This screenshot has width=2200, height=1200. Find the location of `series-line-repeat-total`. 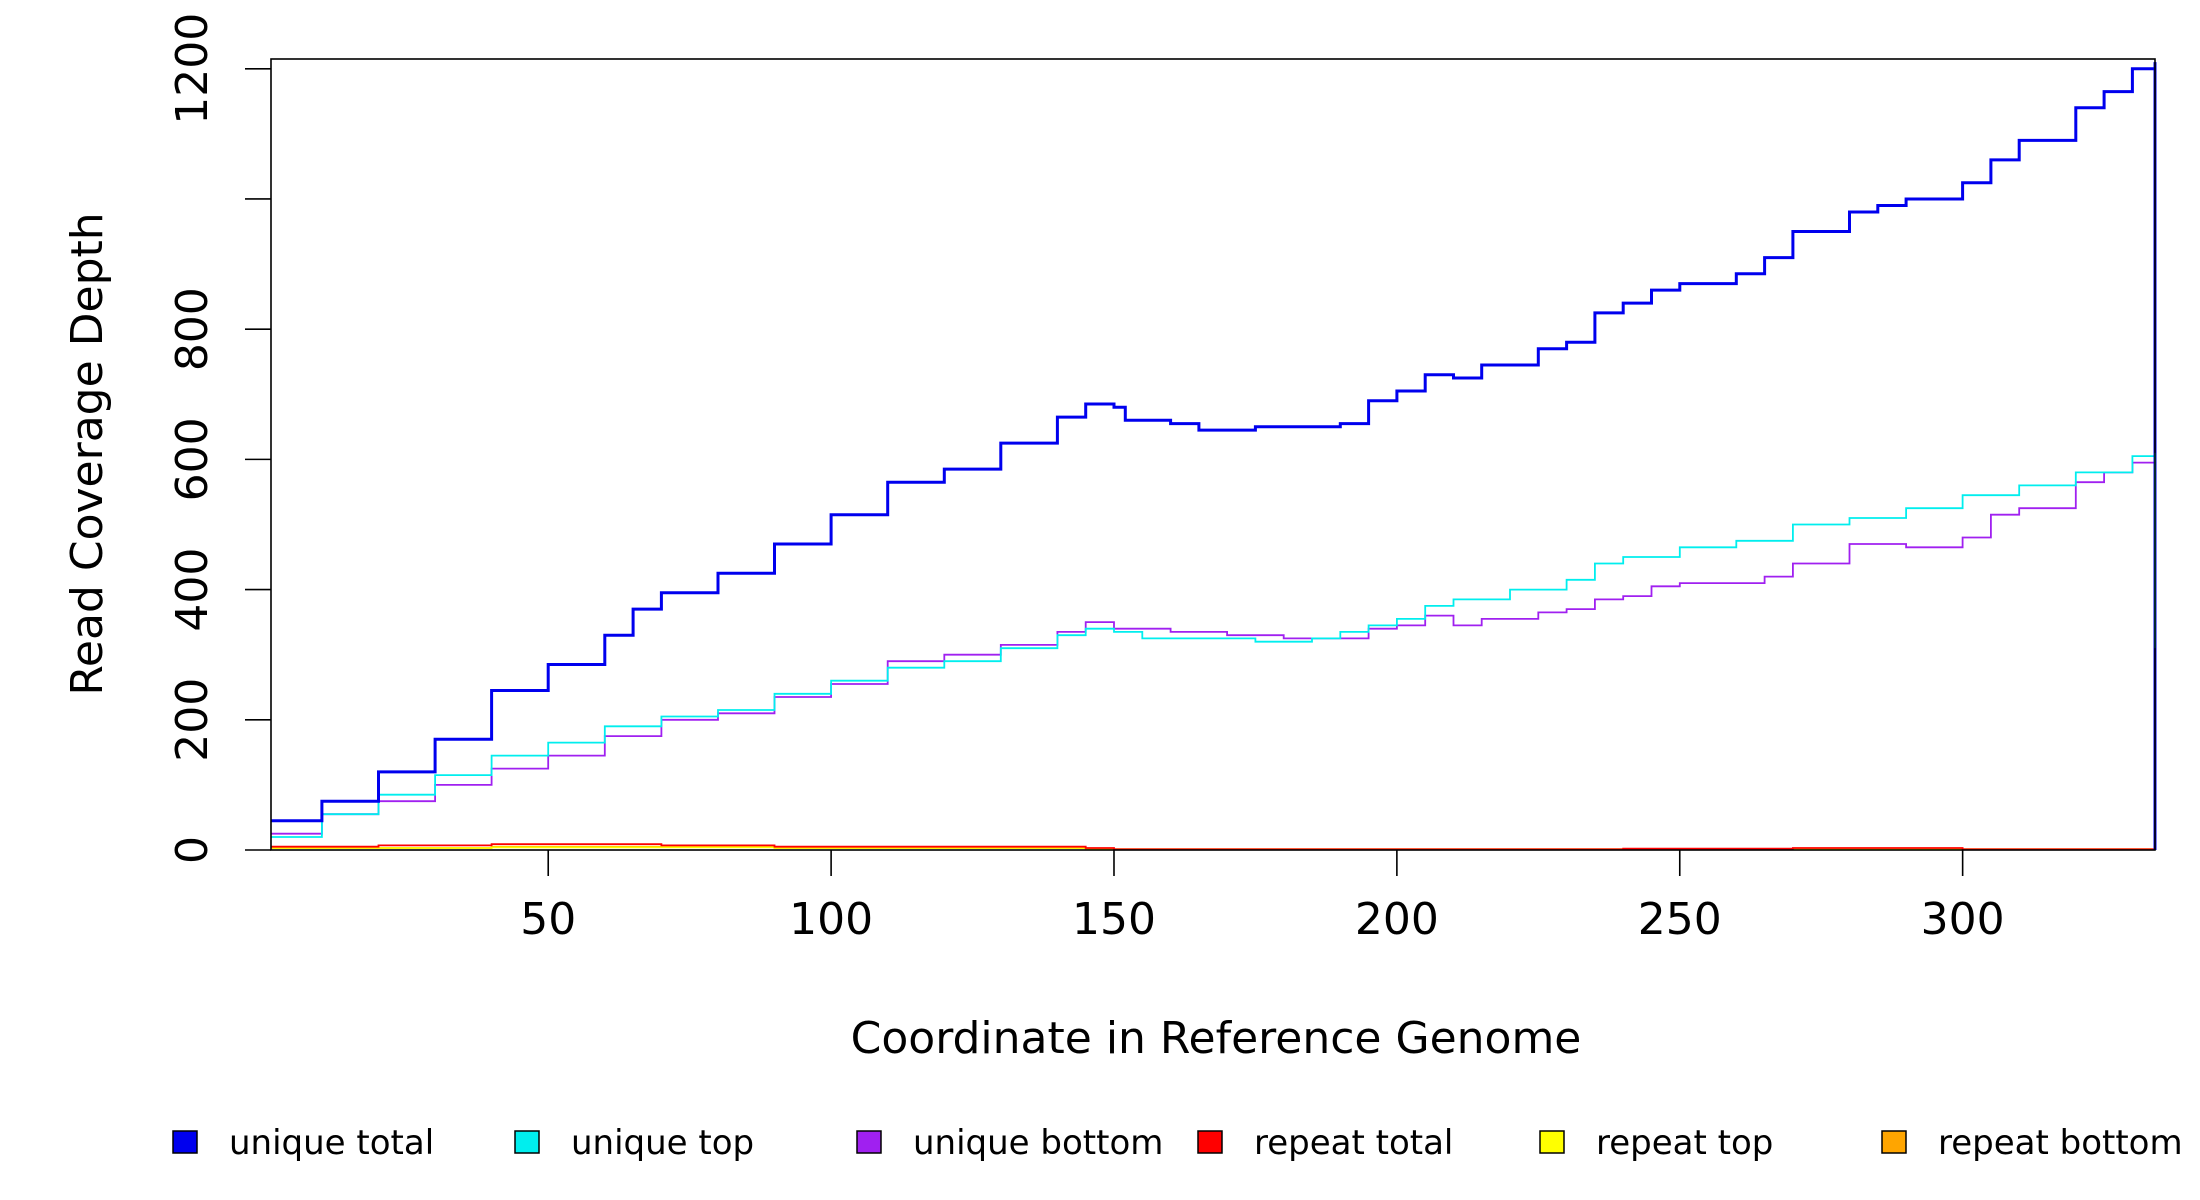

series-line-repeat-total is located at coordinates (1213, 847).